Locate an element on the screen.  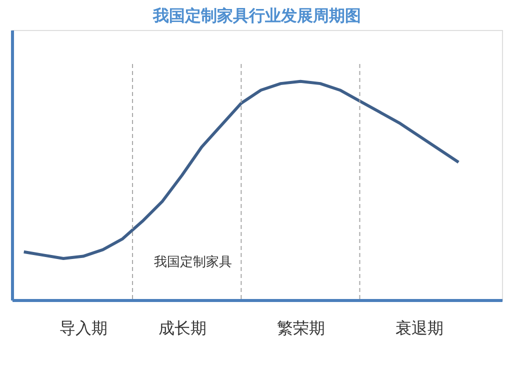
x-tick-label: 衰退期 is located at coordinates (420, 328).